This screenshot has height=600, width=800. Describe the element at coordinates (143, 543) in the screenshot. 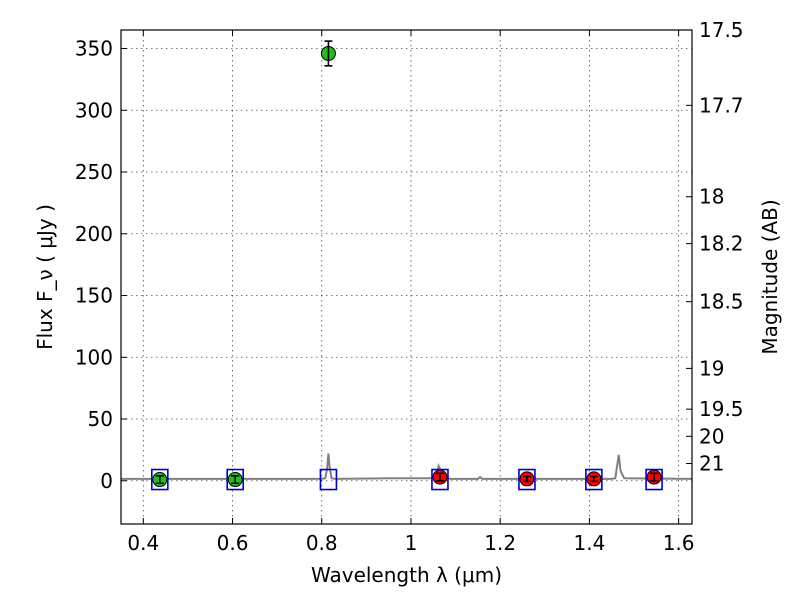

I see `x-tick-label: 0.4` at that location.